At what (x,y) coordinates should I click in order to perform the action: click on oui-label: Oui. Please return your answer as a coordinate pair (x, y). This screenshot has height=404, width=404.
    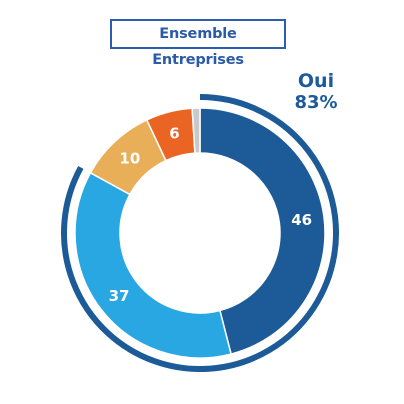
    Looking at the image, I should click on (316, 81).